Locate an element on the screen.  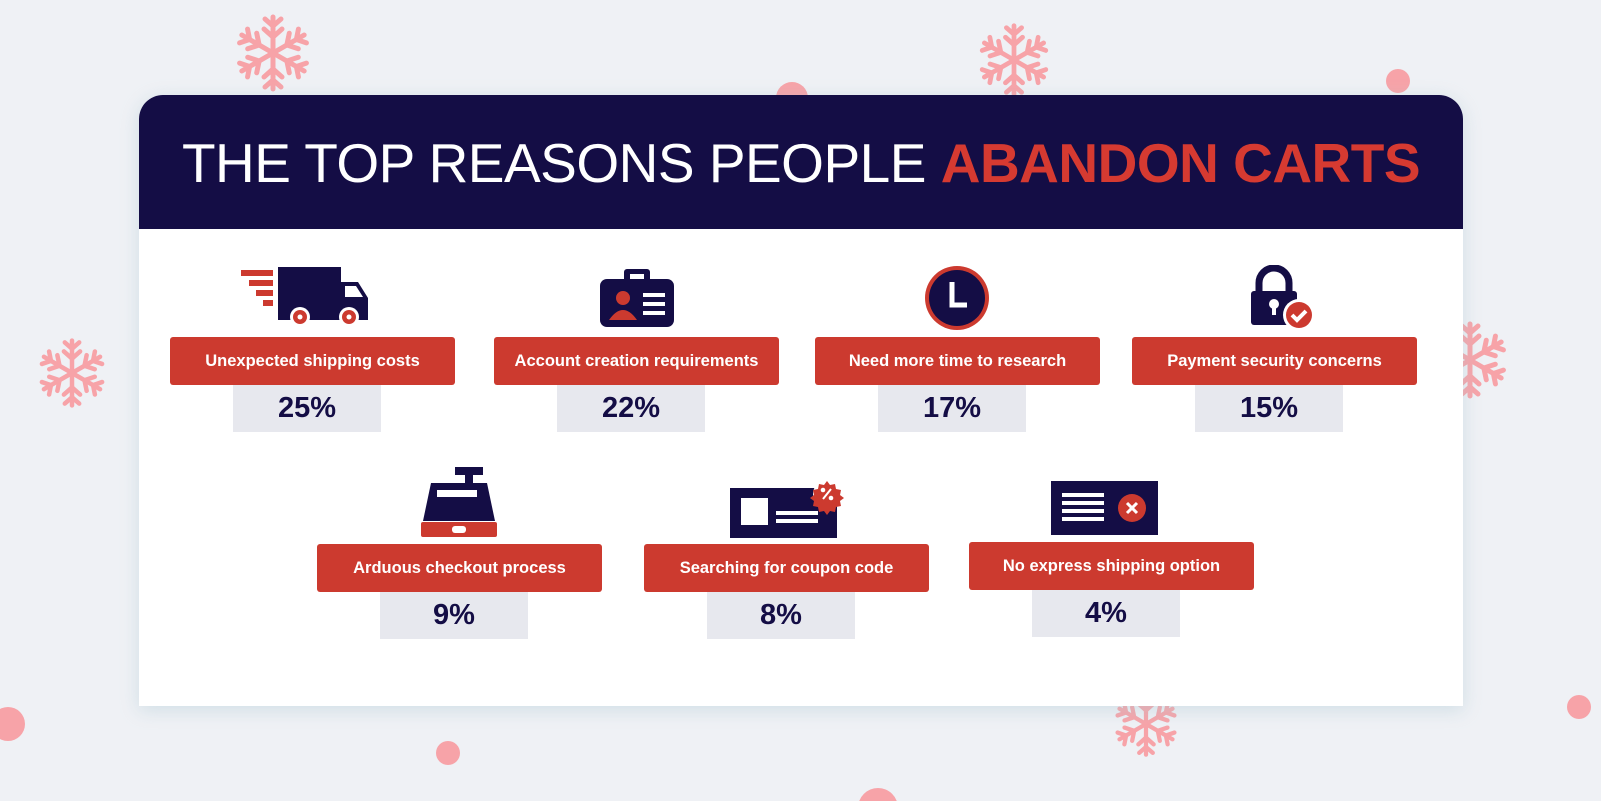
reason-label: Searching for coupon code is located at coordinates (786, 568).